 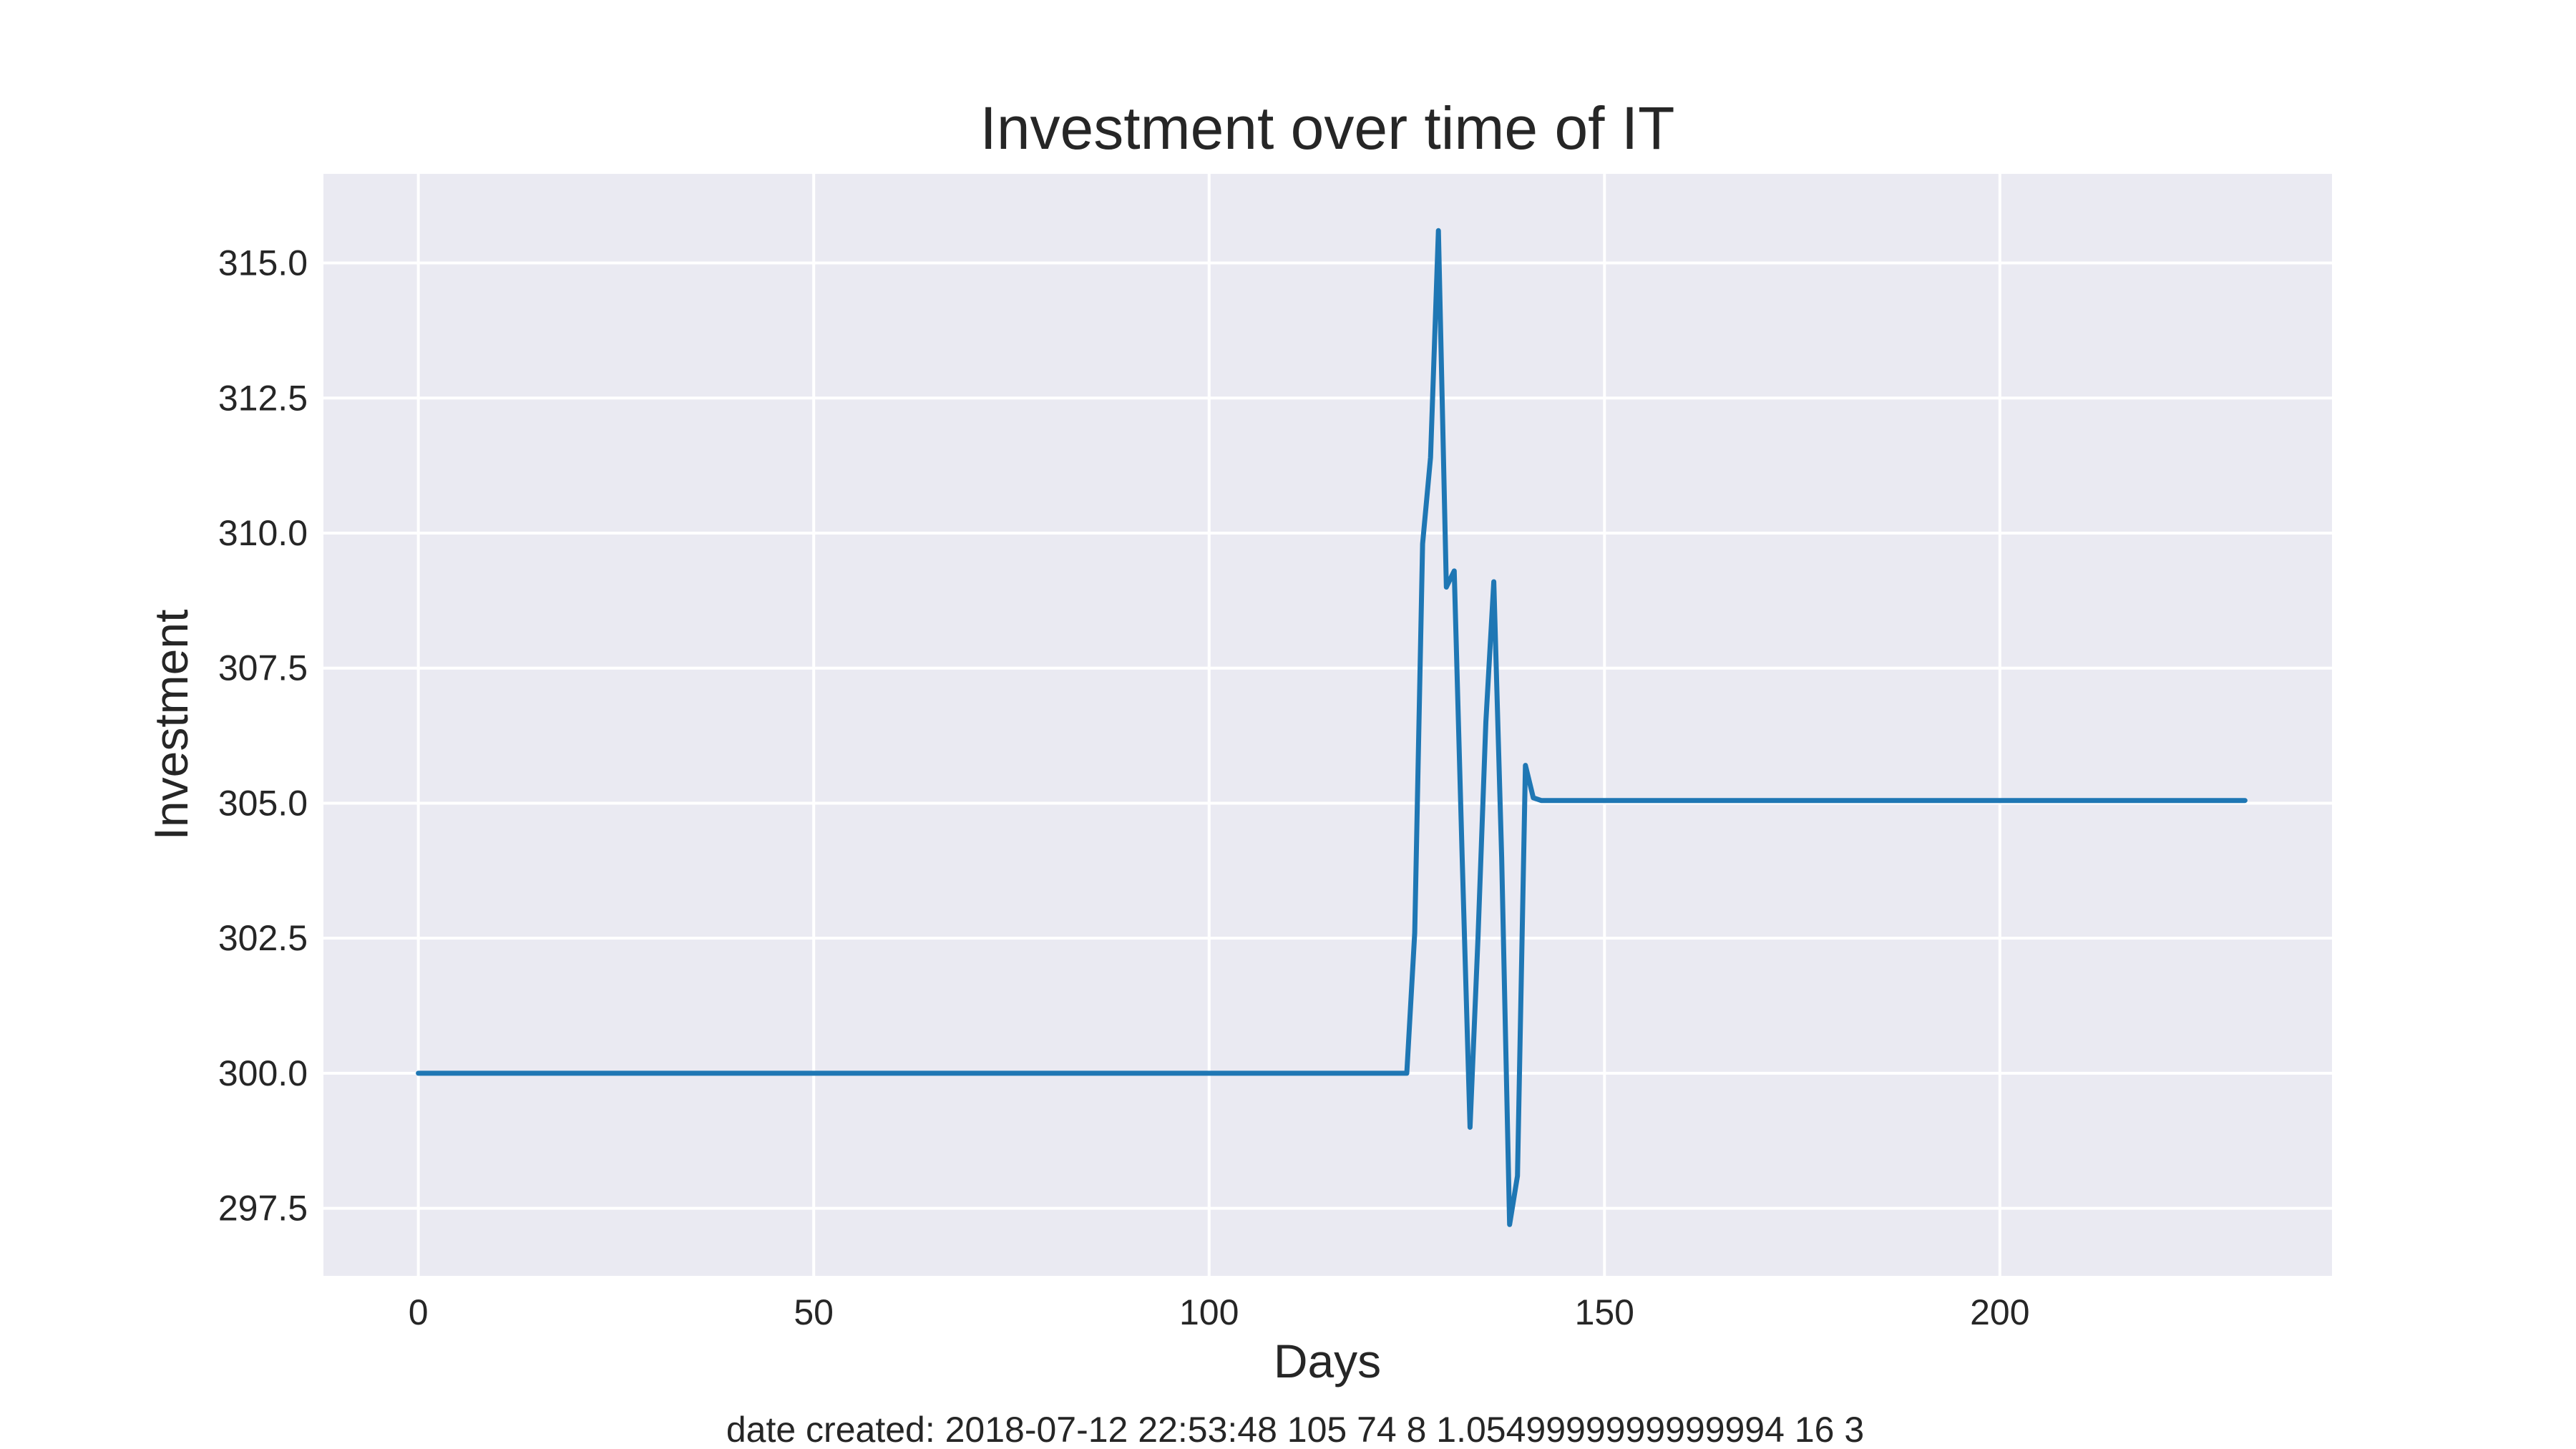 I want to click on chart-title: Investment over time of IT, so click(x=1327, y=128).